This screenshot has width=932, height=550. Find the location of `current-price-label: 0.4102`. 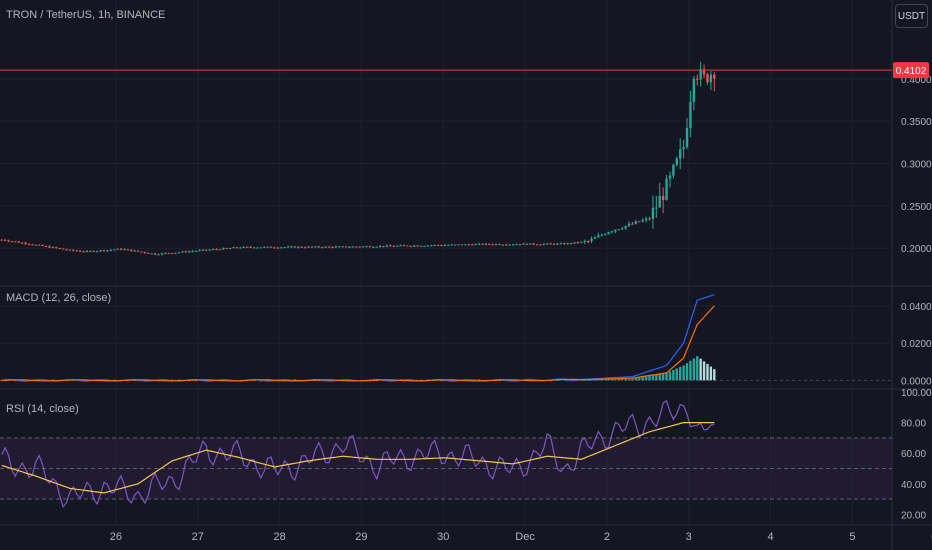

current-price-label: 0.4102 is located at coordinates (911, 71).